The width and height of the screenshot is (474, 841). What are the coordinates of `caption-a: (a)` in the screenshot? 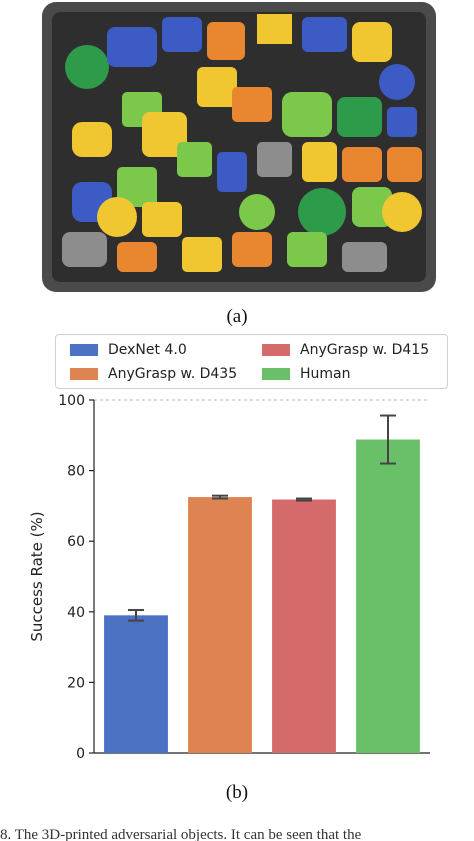 It's located at (237, 316).